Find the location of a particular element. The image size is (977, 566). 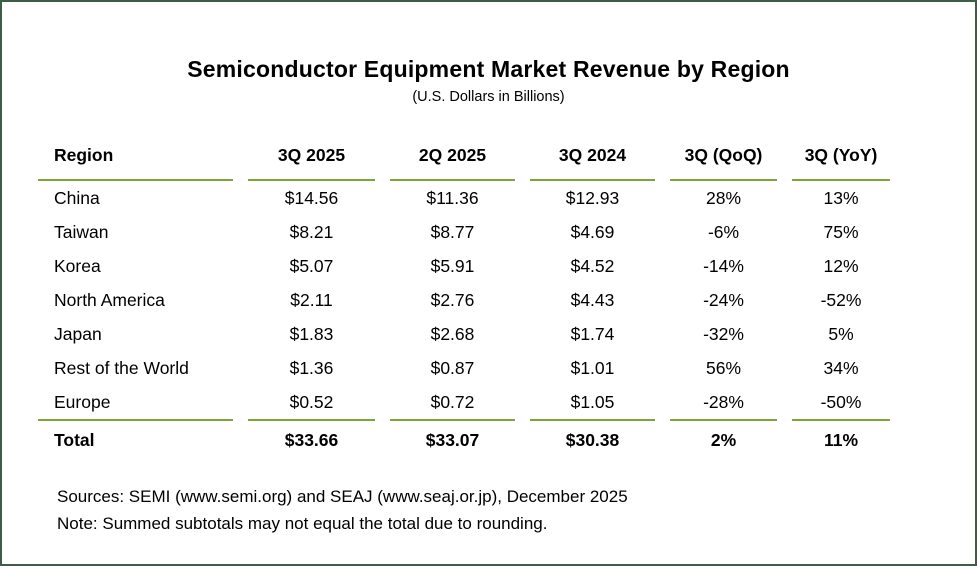

region-cell: Rest of the World is located at coordinates (121, 367).